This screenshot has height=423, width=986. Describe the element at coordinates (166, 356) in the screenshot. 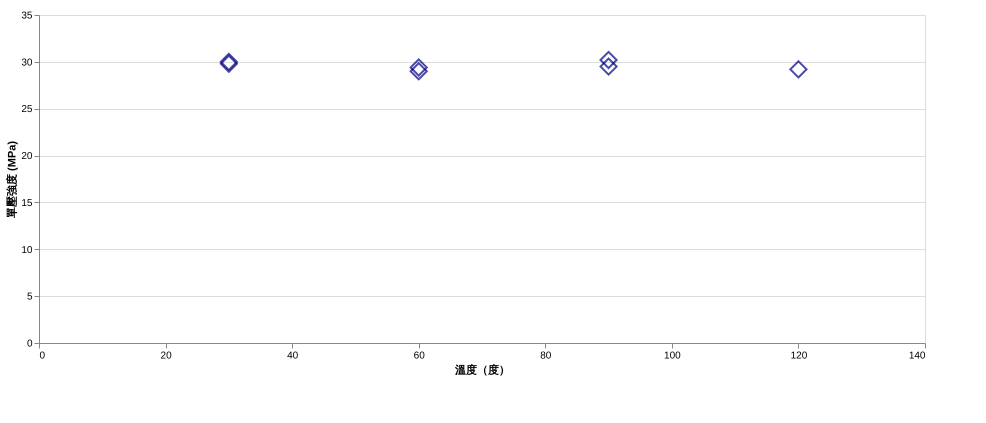

I see `x-tick-label: 20` at that location.